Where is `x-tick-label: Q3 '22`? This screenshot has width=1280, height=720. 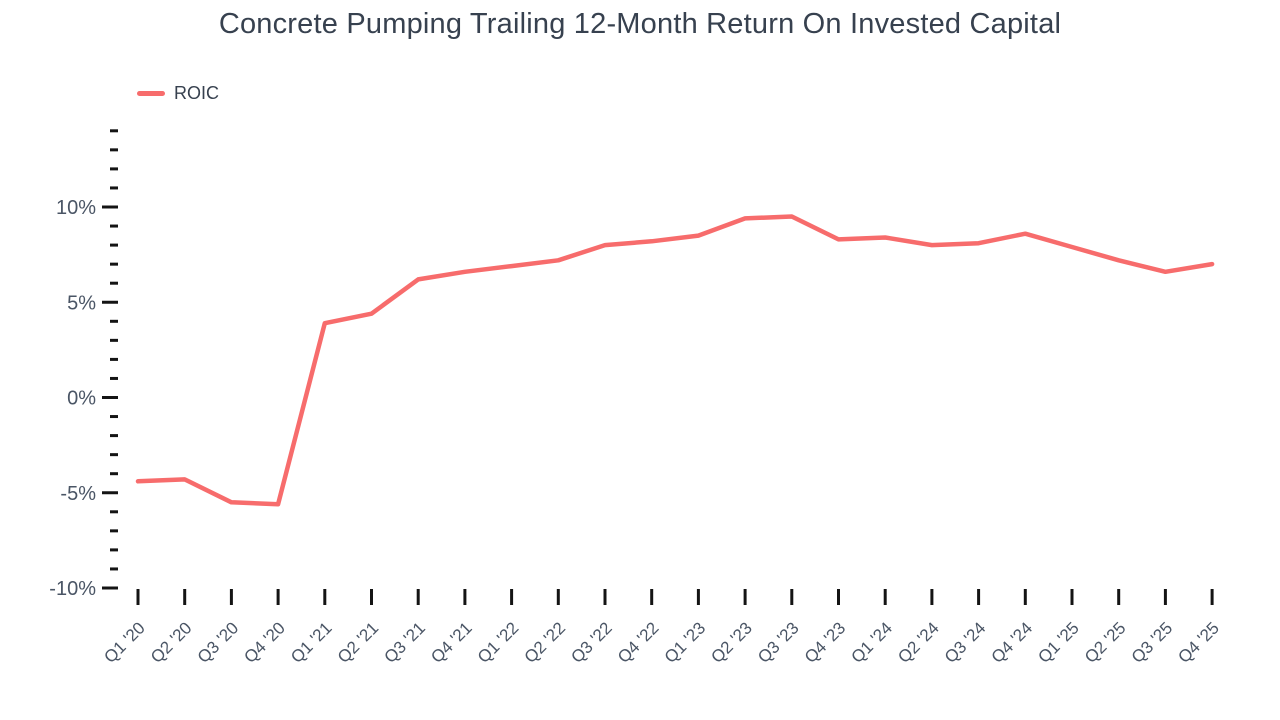
x-tick-label: Q3 '22 is located at coordinates (591, 642).